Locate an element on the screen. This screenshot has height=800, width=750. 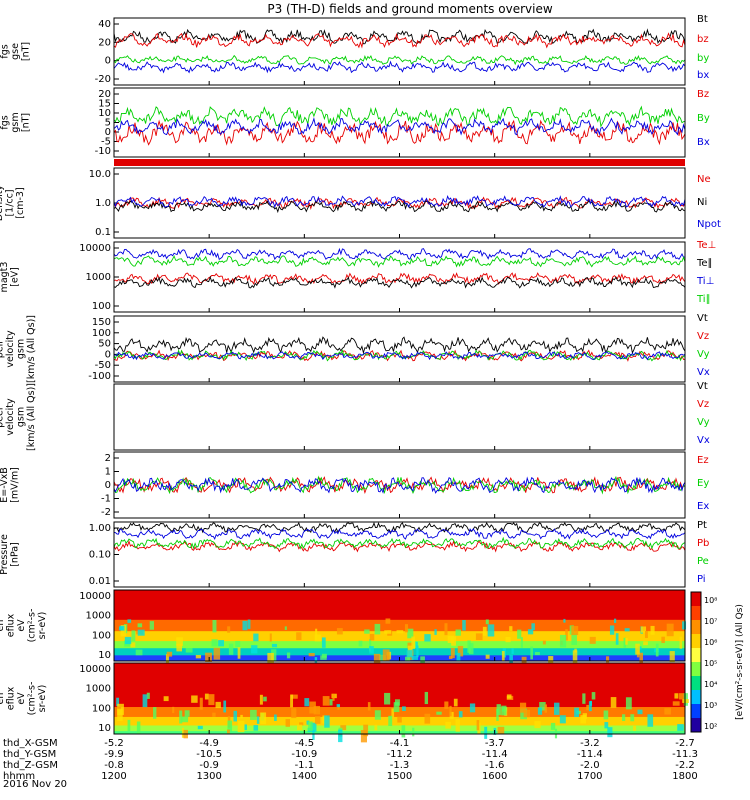
y-axis-label: thdpeirenefluxeV(cm²-s-sr-eV) is located at coordinates (24, 626).